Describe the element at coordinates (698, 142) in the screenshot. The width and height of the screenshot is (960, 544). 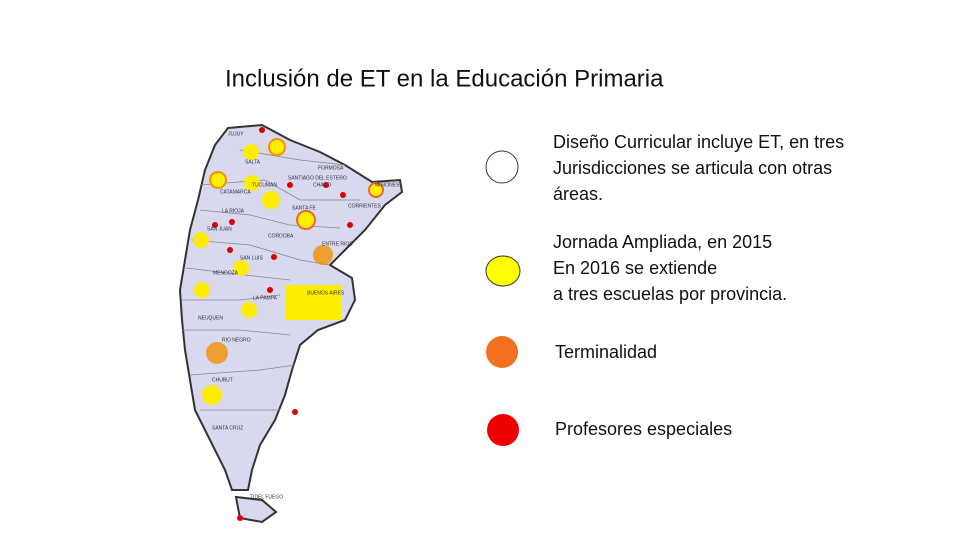
I see `legend-label: Diseño Curricular incluye ET, en tres` at that location.